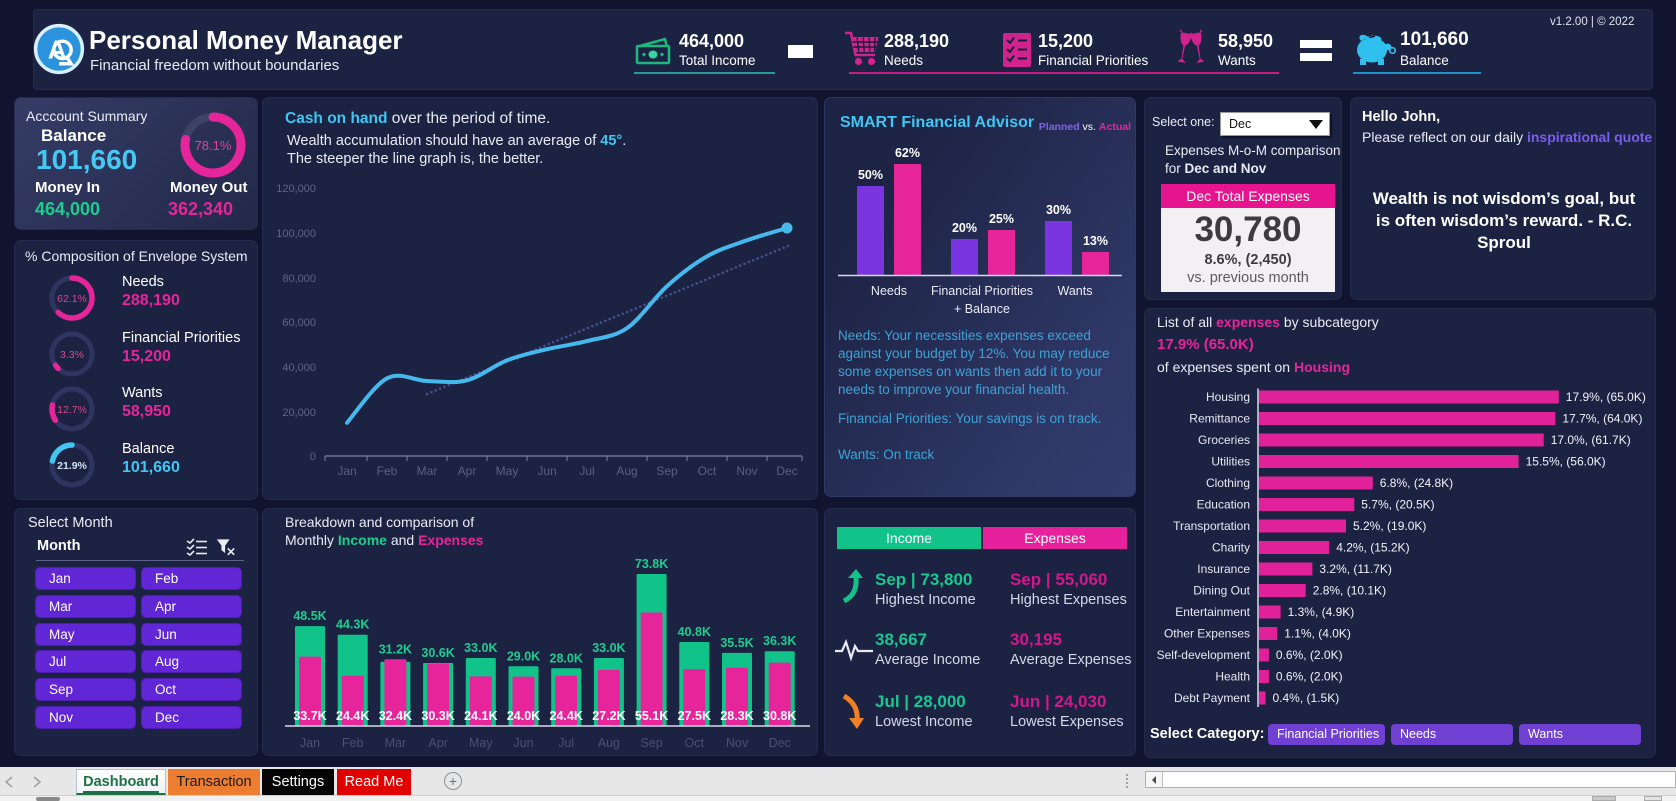 Image resolution: width=1676 pixels, height=801 pixels. Describe the element at coordinates (1221, 591) in the screenshot. I see `svg-text: Dining Out` at that location.